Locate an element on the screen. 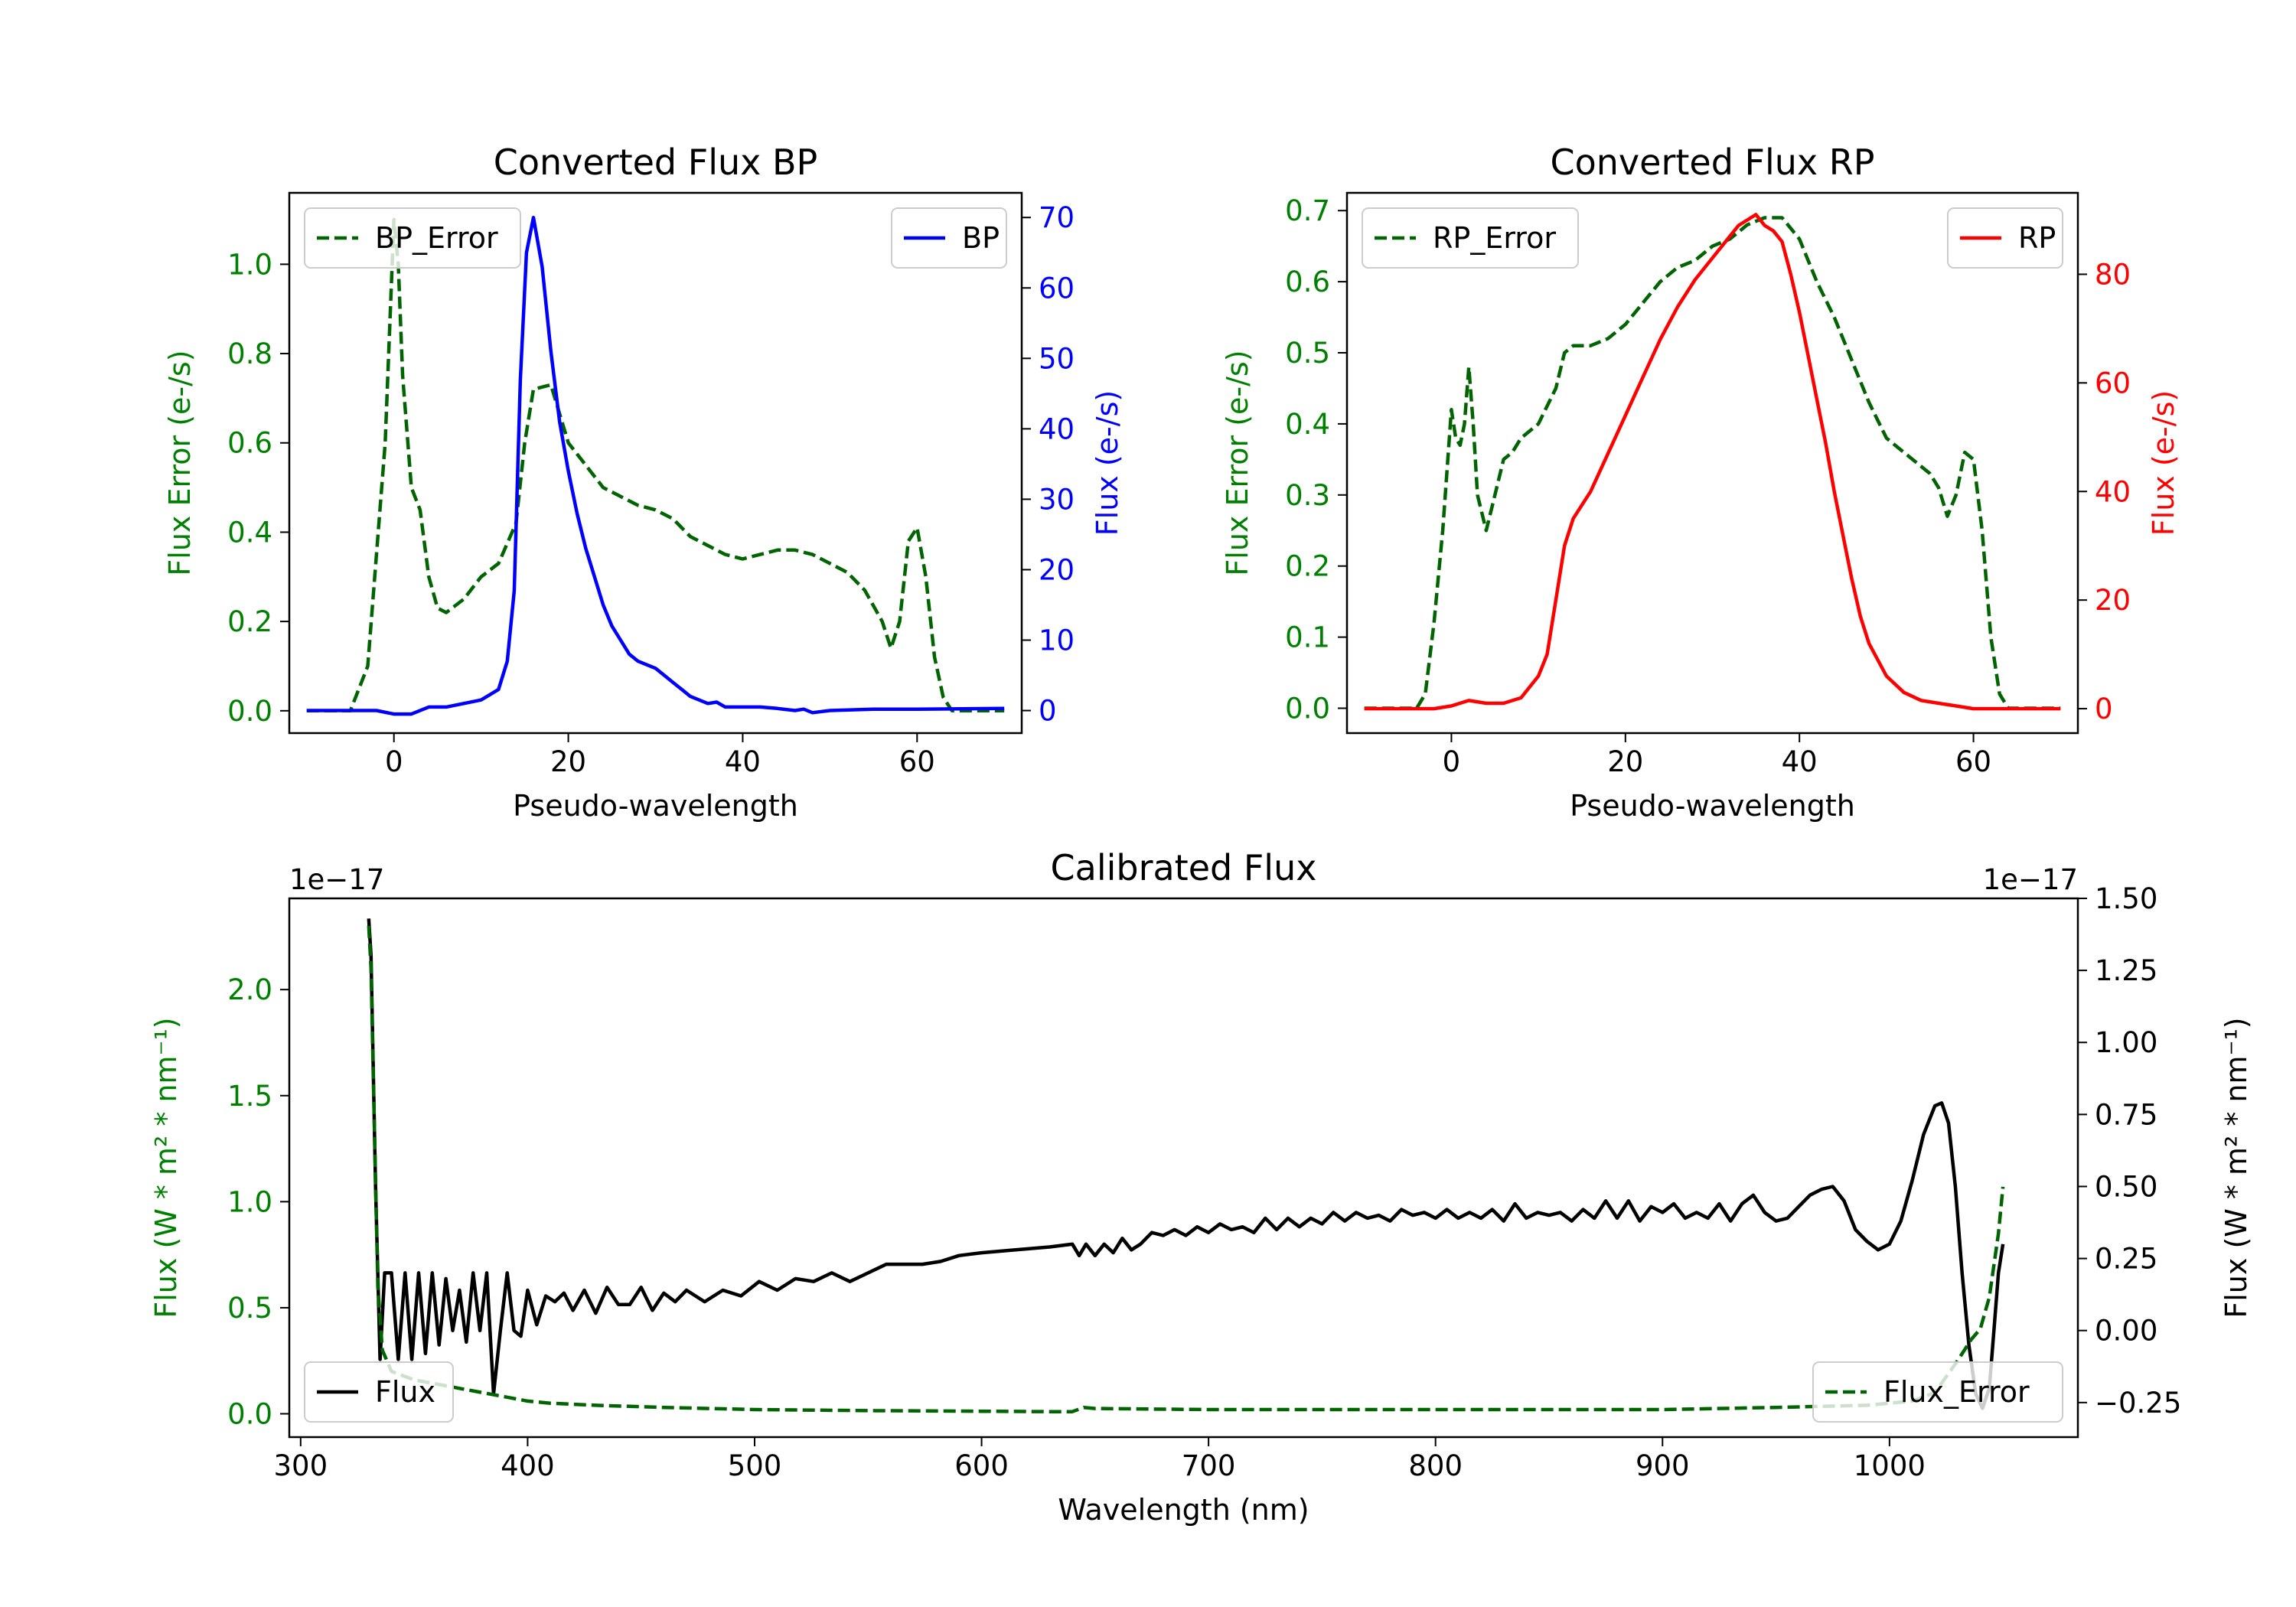 The height and width of the screenshot is (1607, 2296). legend-label: BP_Error is located at coordinates (436, 238).